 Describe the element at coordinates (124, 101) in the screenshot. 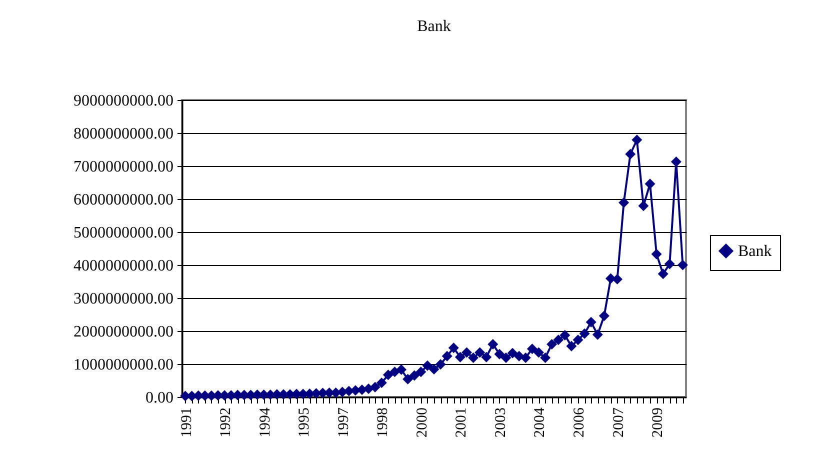

I see `y-tick-label: 9000000000.00` at that location.